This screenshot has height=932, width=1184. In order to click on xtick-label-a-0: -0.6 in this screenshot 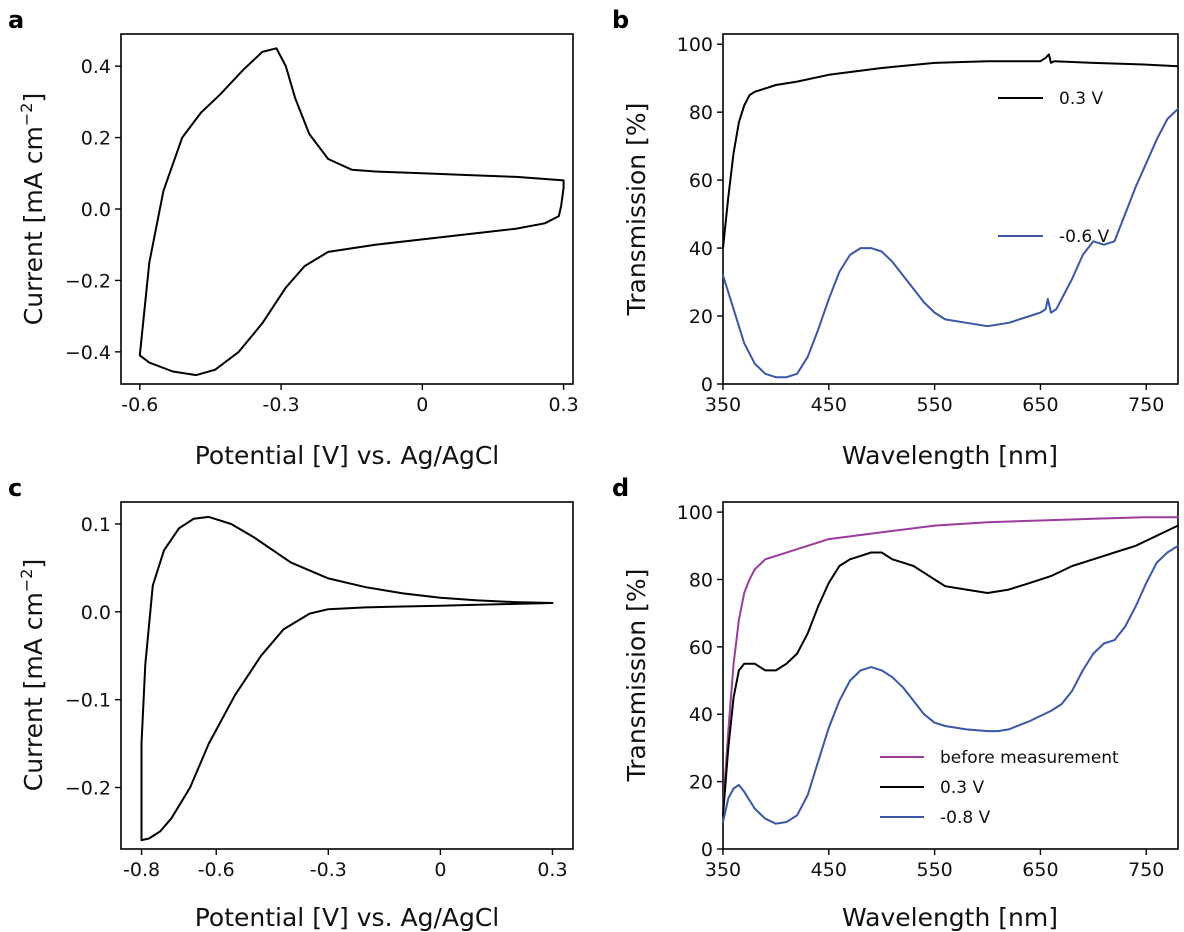, I will do `click(139, 405)`.